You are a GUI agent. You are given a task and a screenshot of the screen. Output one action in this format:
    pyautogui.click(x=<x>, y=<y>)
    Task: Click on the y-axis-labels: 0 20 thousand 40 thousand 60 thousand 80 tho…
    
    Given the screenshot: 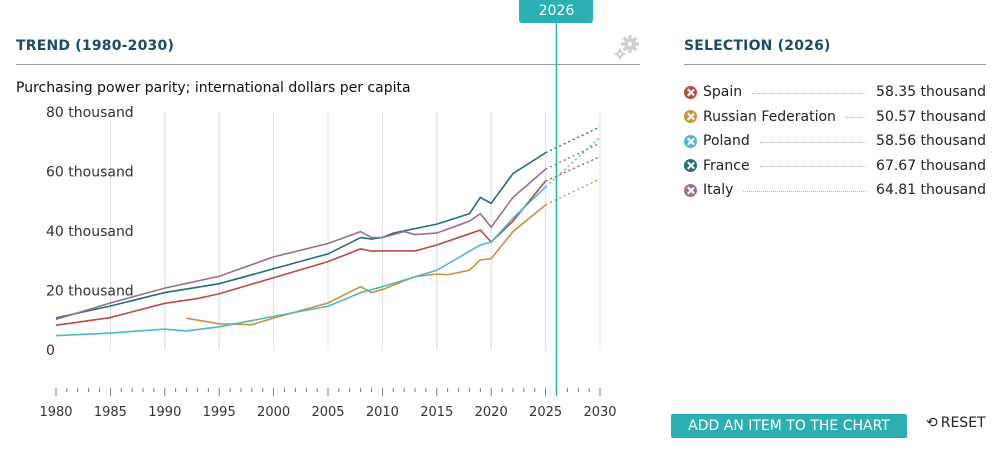 What is the action you would take?
    pyautogui.click(x=90, y=232)
    